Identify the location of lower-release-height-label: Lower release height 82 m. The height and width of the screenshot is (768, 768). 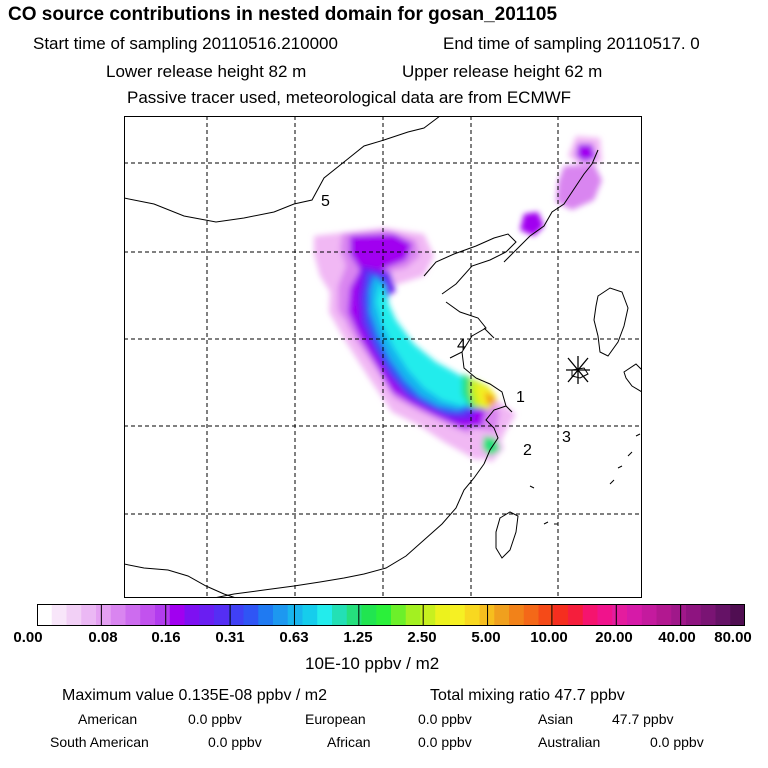
(206, 71).